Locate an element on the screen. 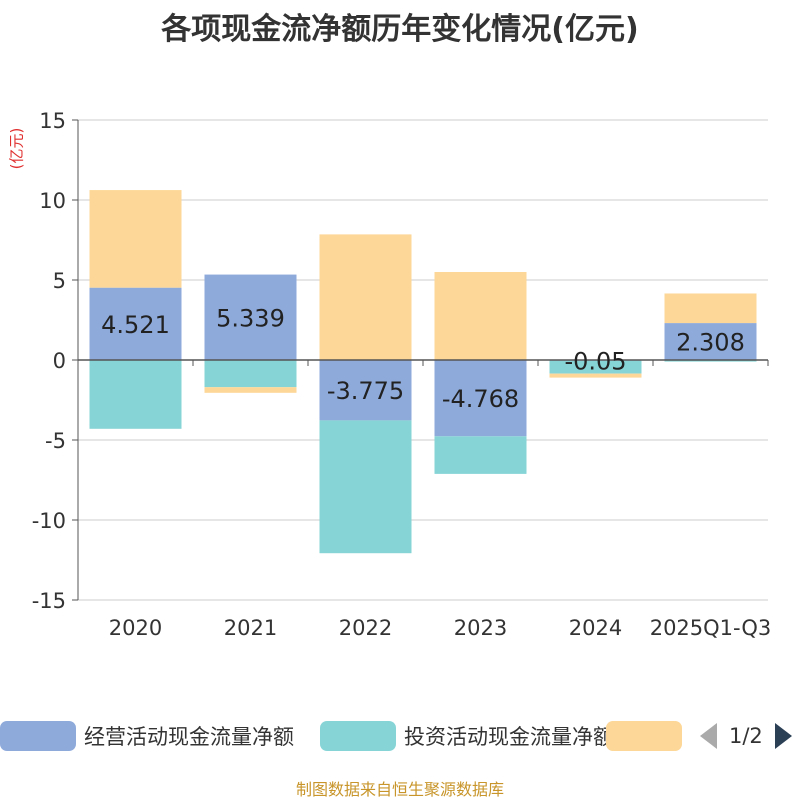  y-tick-label: -10 is located at coordinates (49, 521).